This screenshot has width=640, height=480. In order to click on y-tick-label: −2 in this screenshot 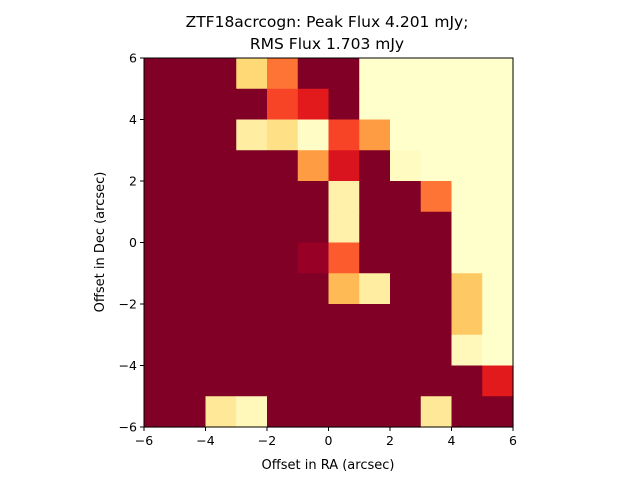, I will do `click(128, 304)`.